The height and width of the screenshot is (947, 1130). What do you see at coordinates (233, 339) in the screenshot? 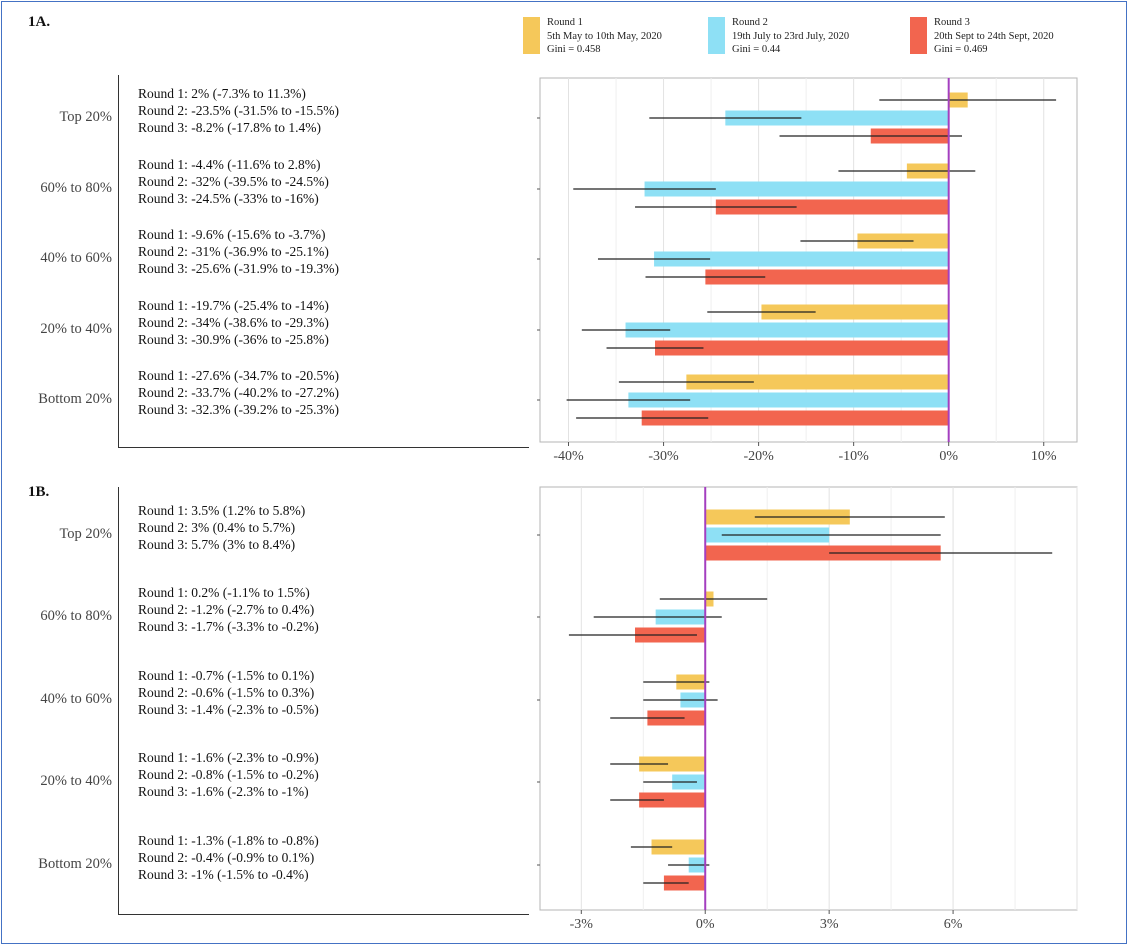
I see `round-estimate-label: Round 3: -30.9% (-36% to -25.8%)` at bounding box center [233, 339].